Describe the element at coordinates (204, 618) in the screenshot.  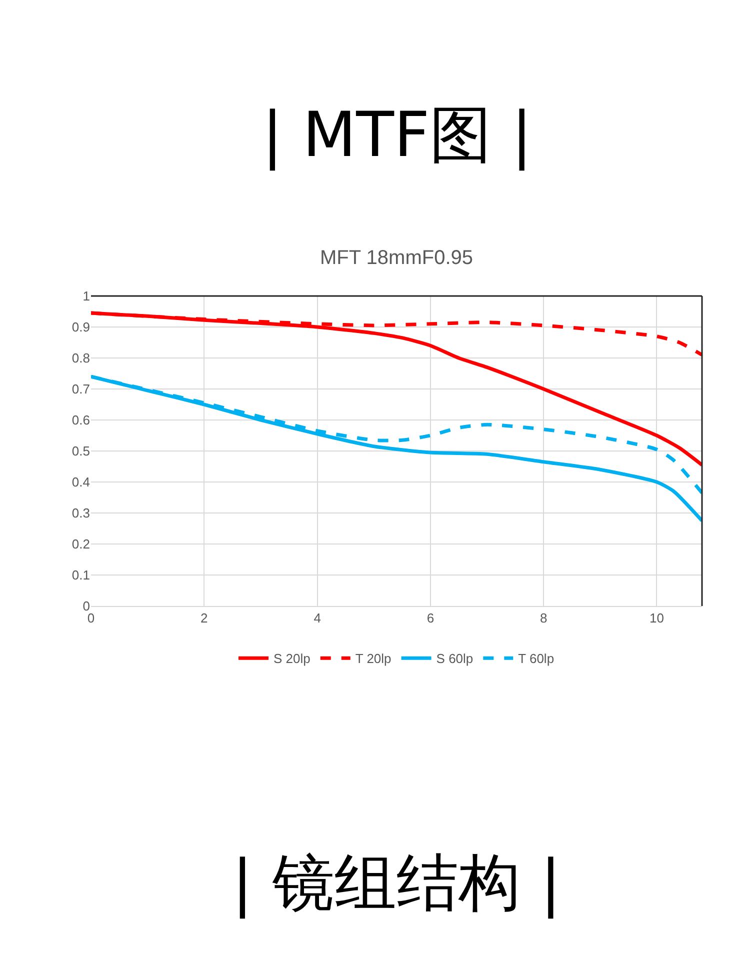
I see `x-tick-label: 2` at that location.